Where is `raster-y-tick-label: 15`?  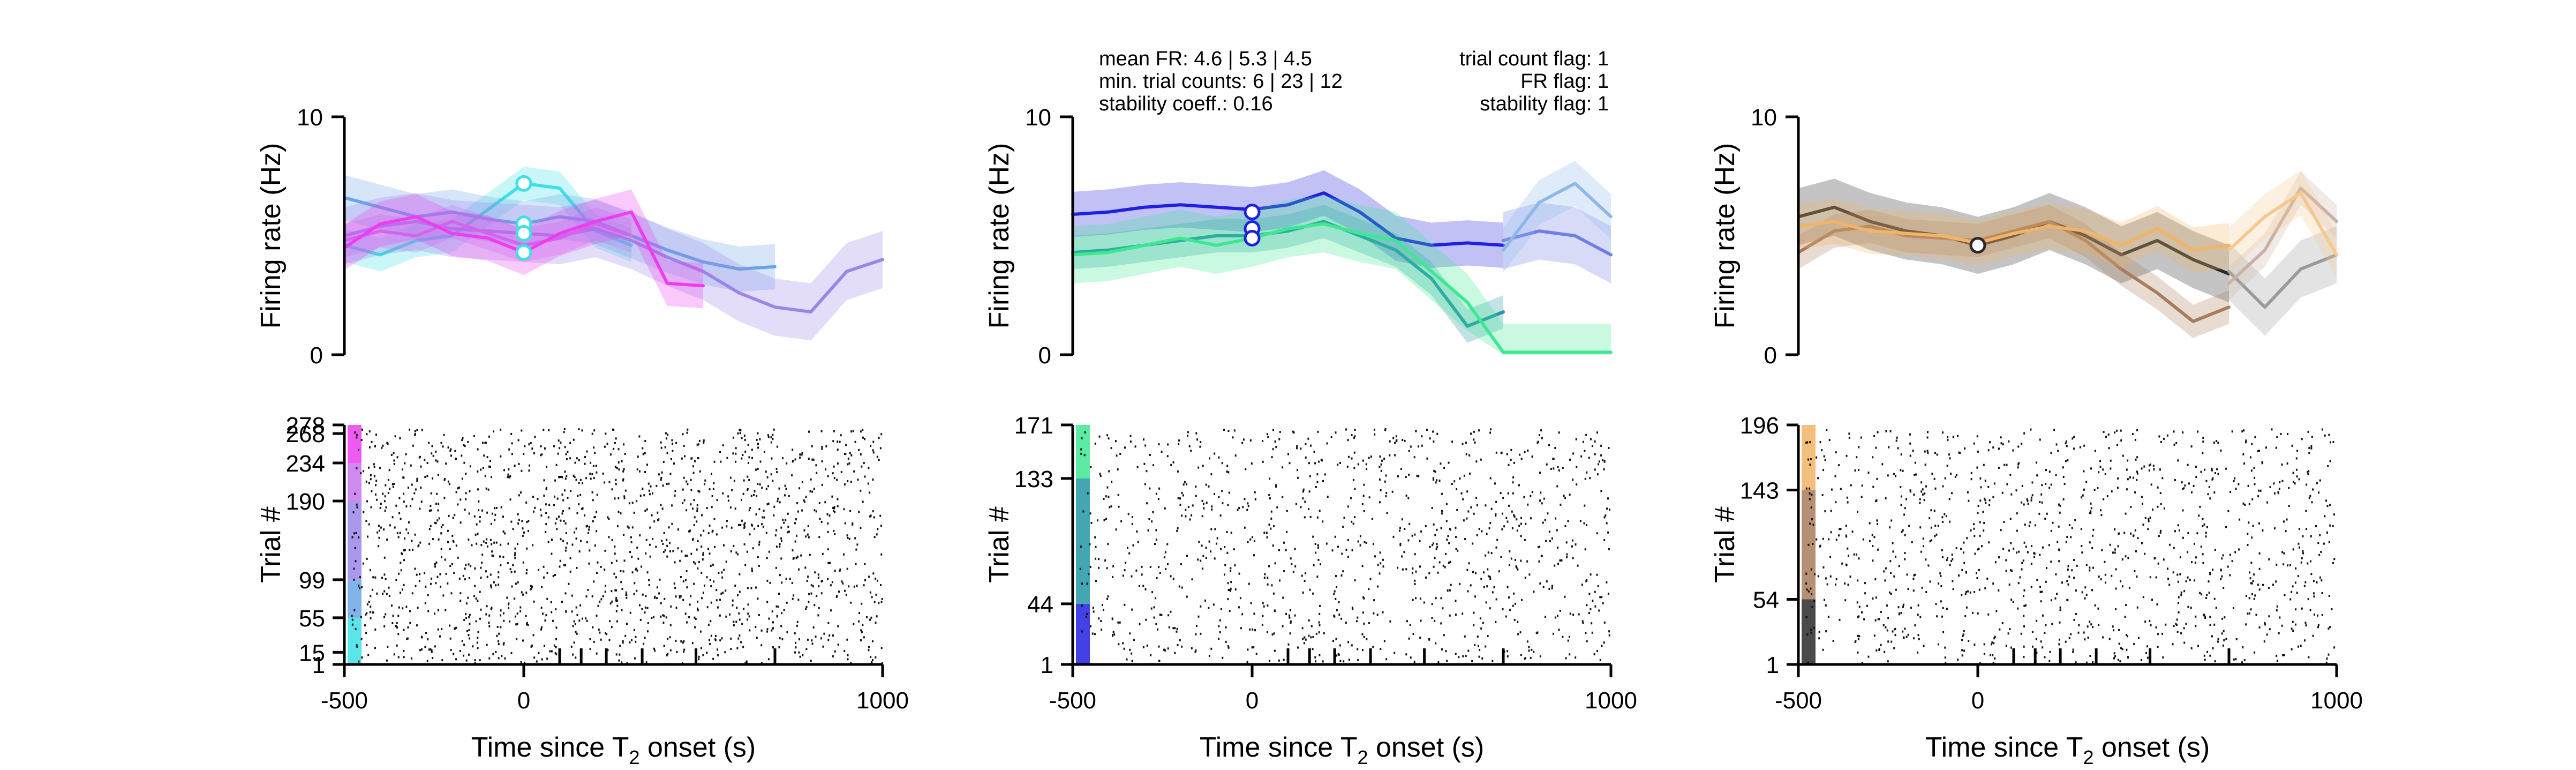 raster-y-tick-label: 15 is located at coordinates (312, 653).